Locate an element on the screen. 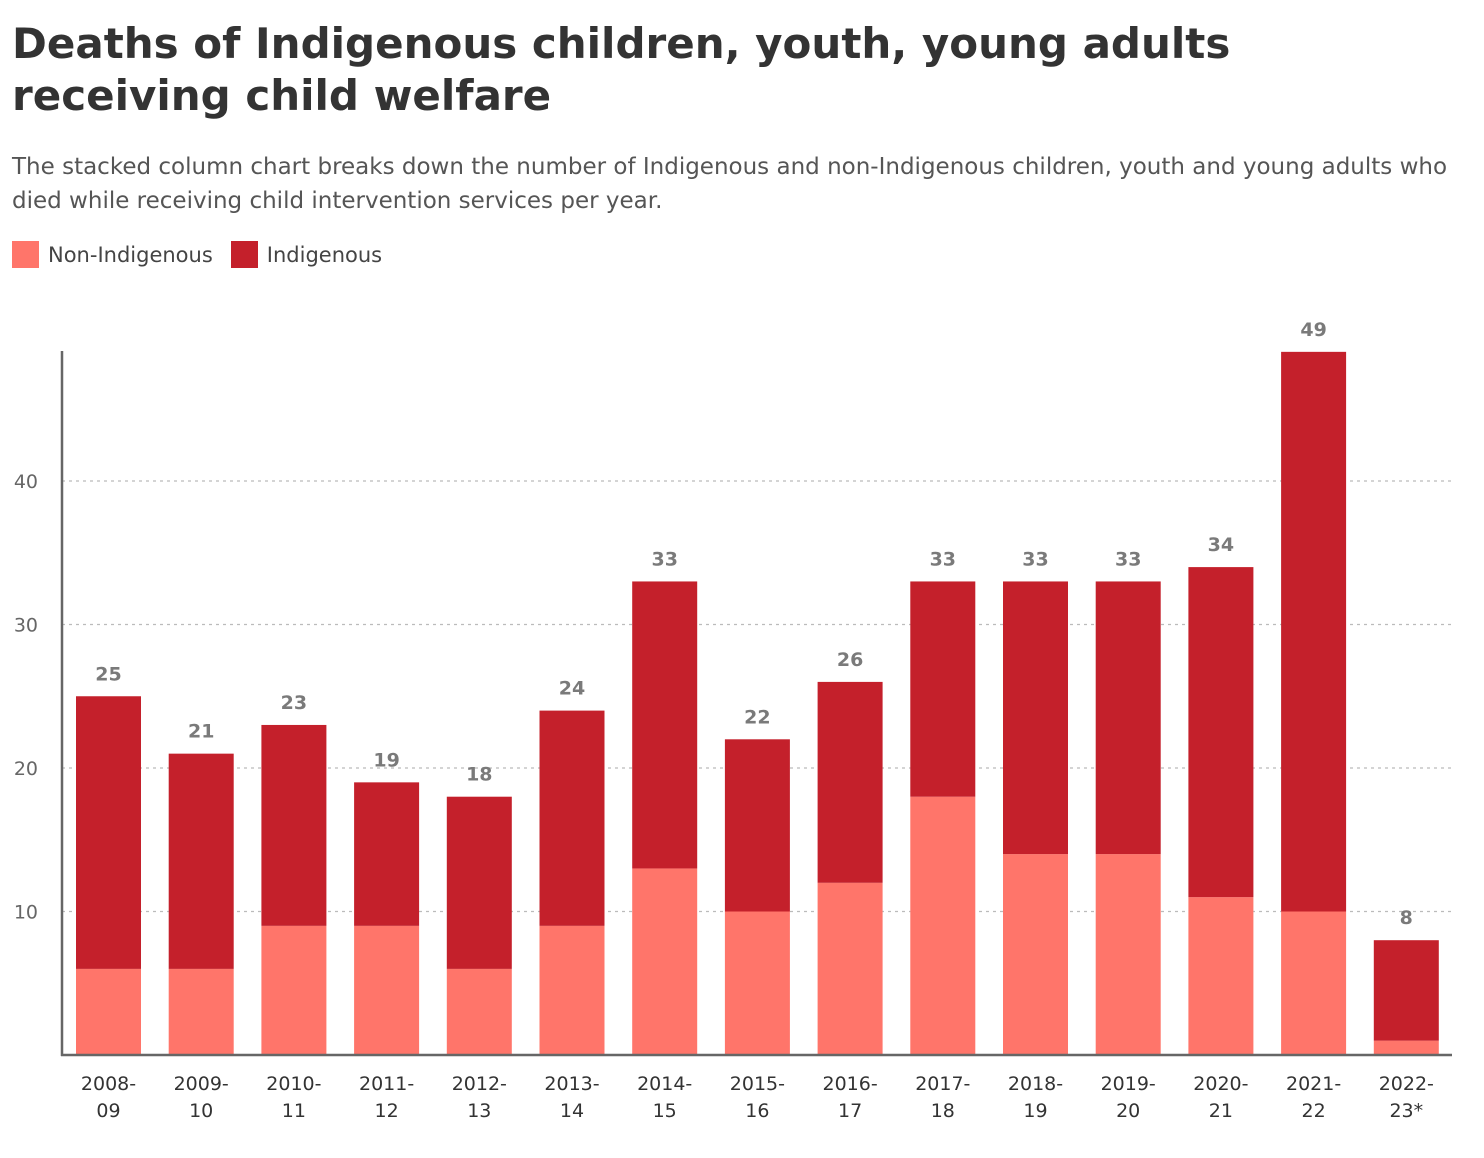 This screenshot has width=1484, height=1158. total-label-4: 18 is located at coordinates (479, 775).